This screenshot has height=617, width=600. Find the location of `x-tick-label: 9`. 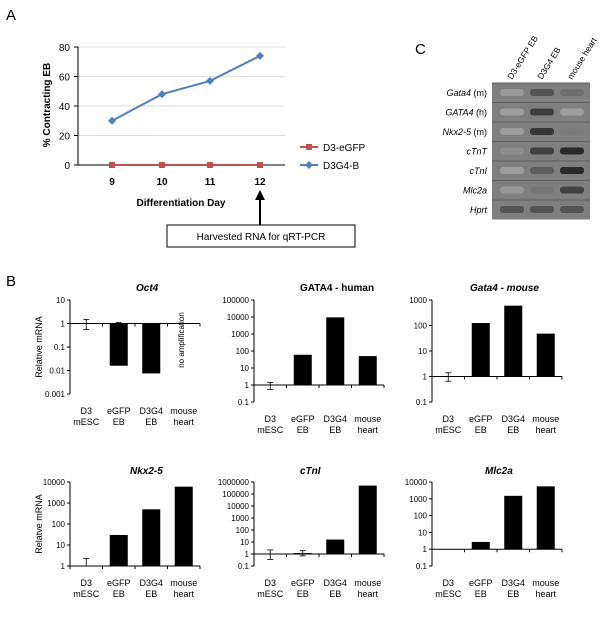

x-tick-label: 9 is located at coordinates (112, 182).